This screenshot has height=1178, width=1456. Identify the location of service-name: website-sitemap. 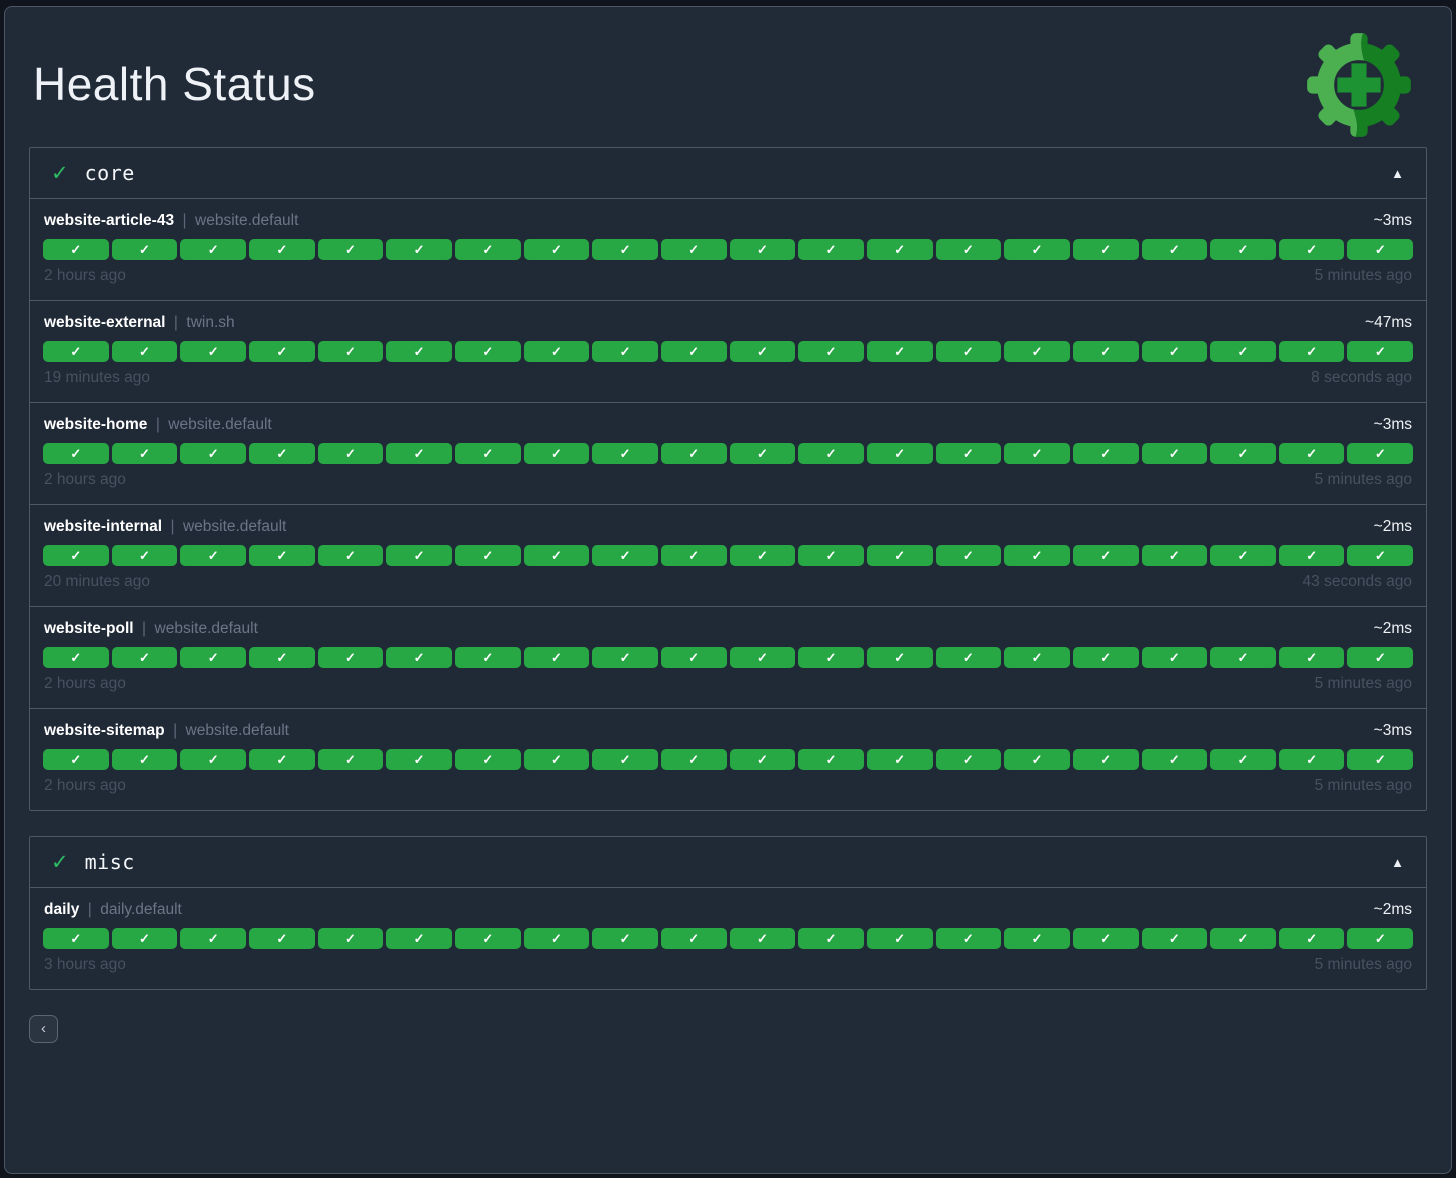
(104, 730).